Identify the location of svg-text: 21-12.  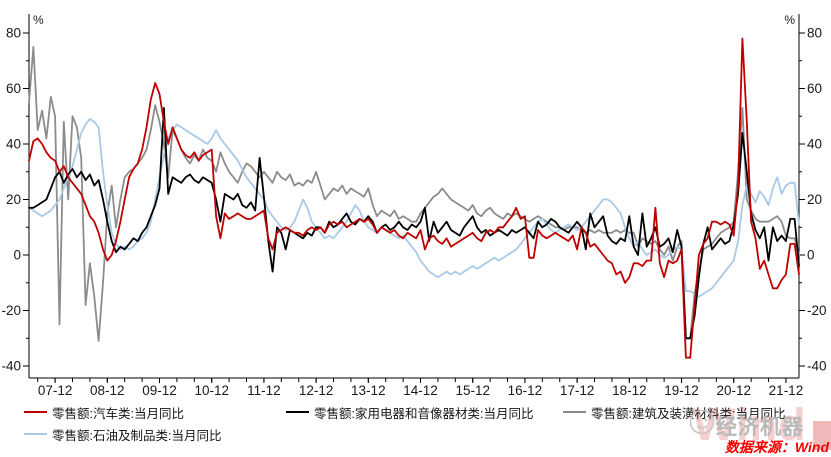
(786, 390).